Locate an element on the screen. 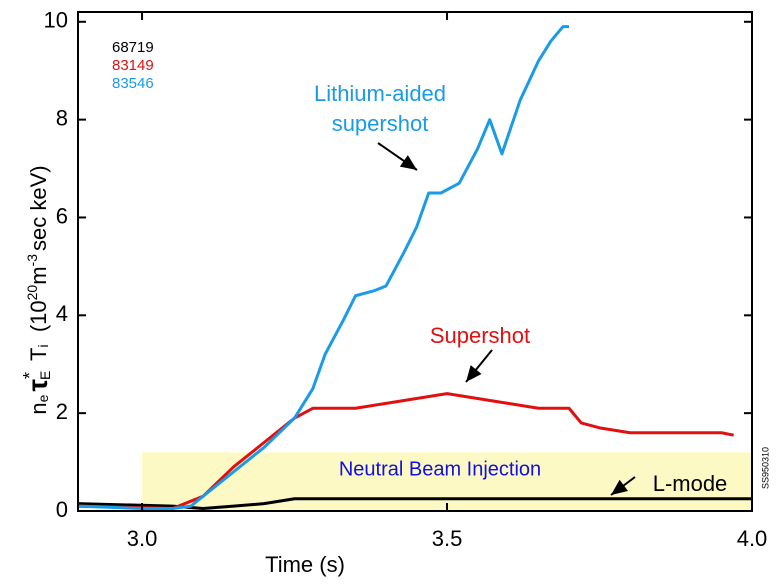 This screenshot has height=587, width=780. y-label-part: m is located at coordinates (38, 275).